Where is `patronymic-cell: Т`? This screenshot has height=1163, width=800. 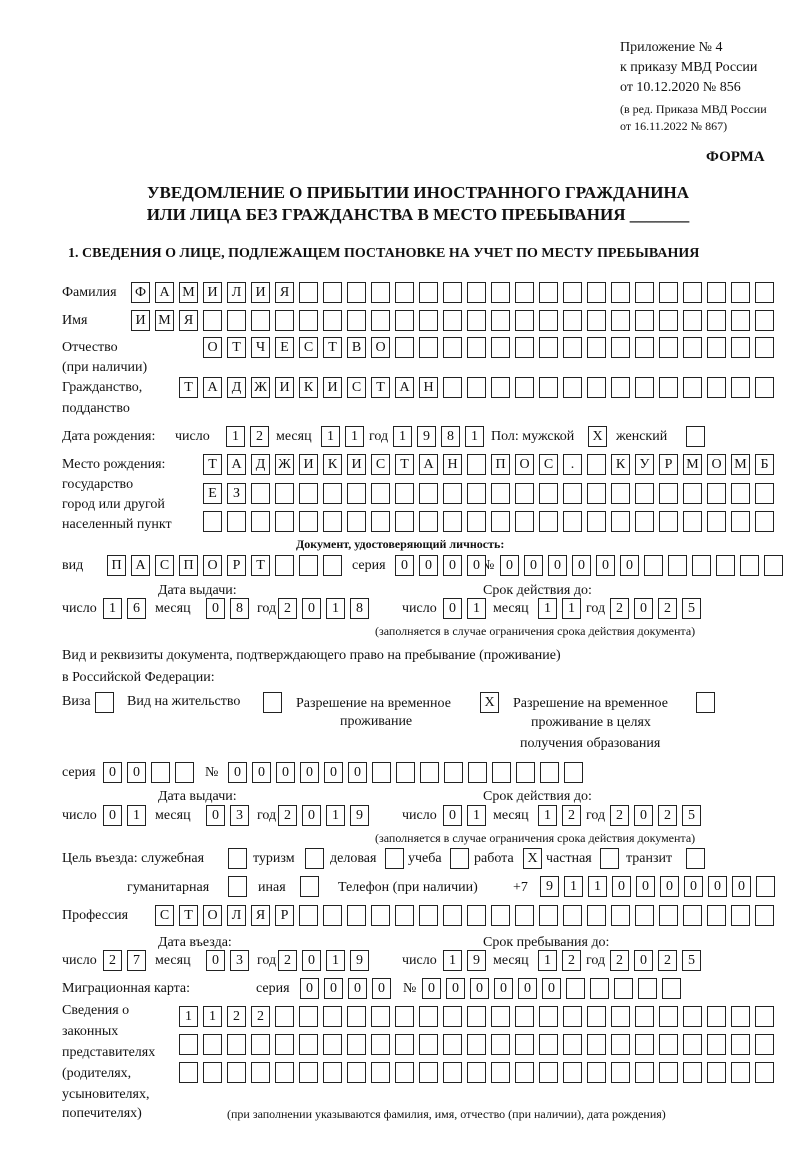 patronymic-cell: Т is located at coordinates (332, 347).